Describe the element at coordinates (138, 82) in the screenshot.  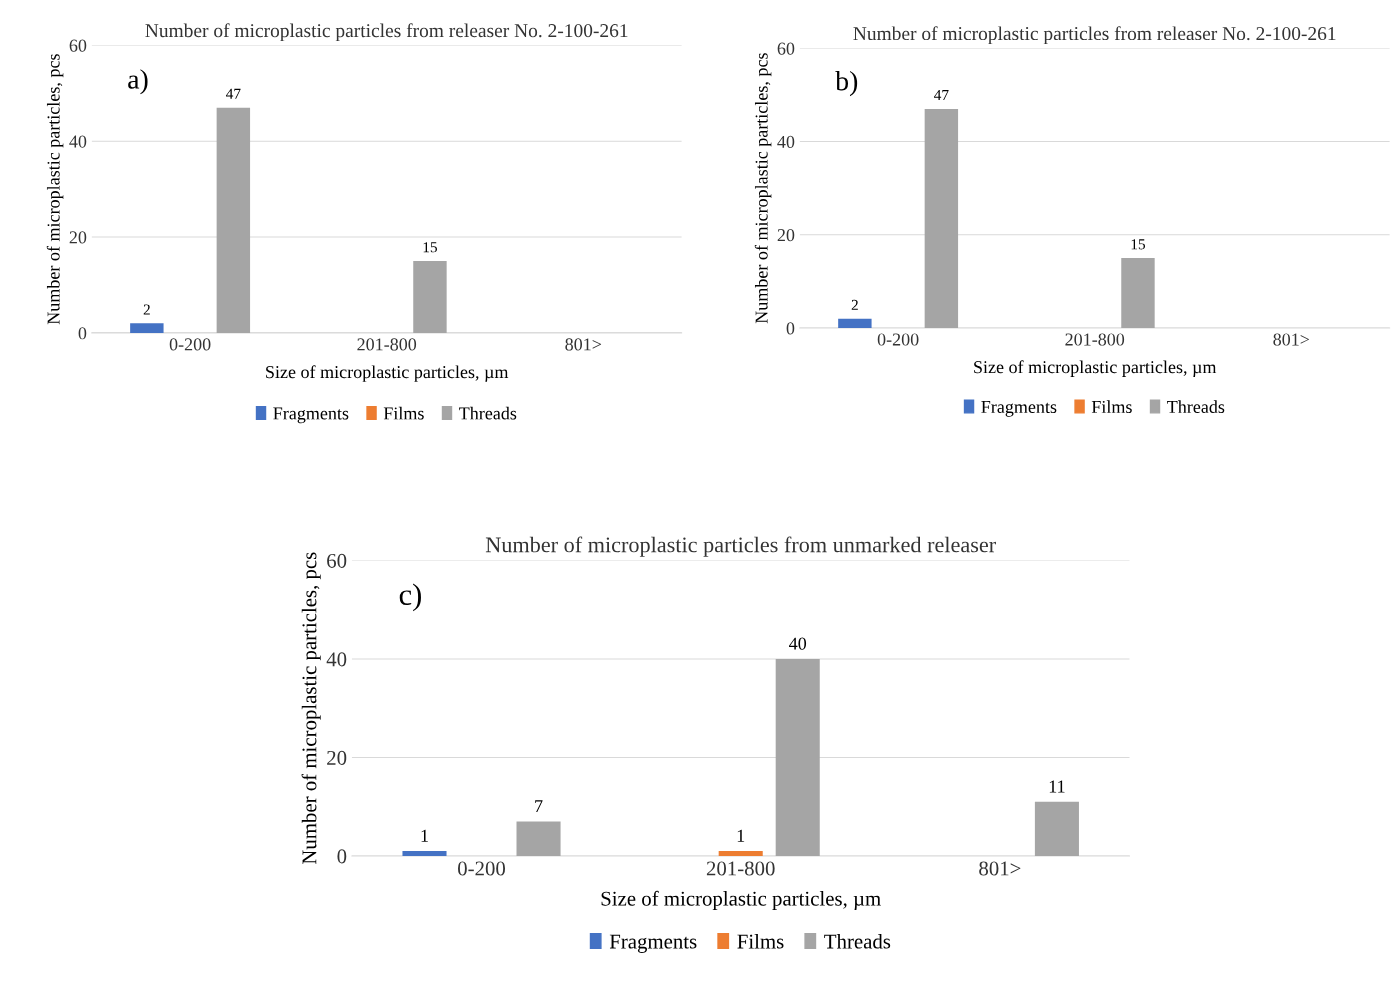
I see `annotation: a)` at that location.